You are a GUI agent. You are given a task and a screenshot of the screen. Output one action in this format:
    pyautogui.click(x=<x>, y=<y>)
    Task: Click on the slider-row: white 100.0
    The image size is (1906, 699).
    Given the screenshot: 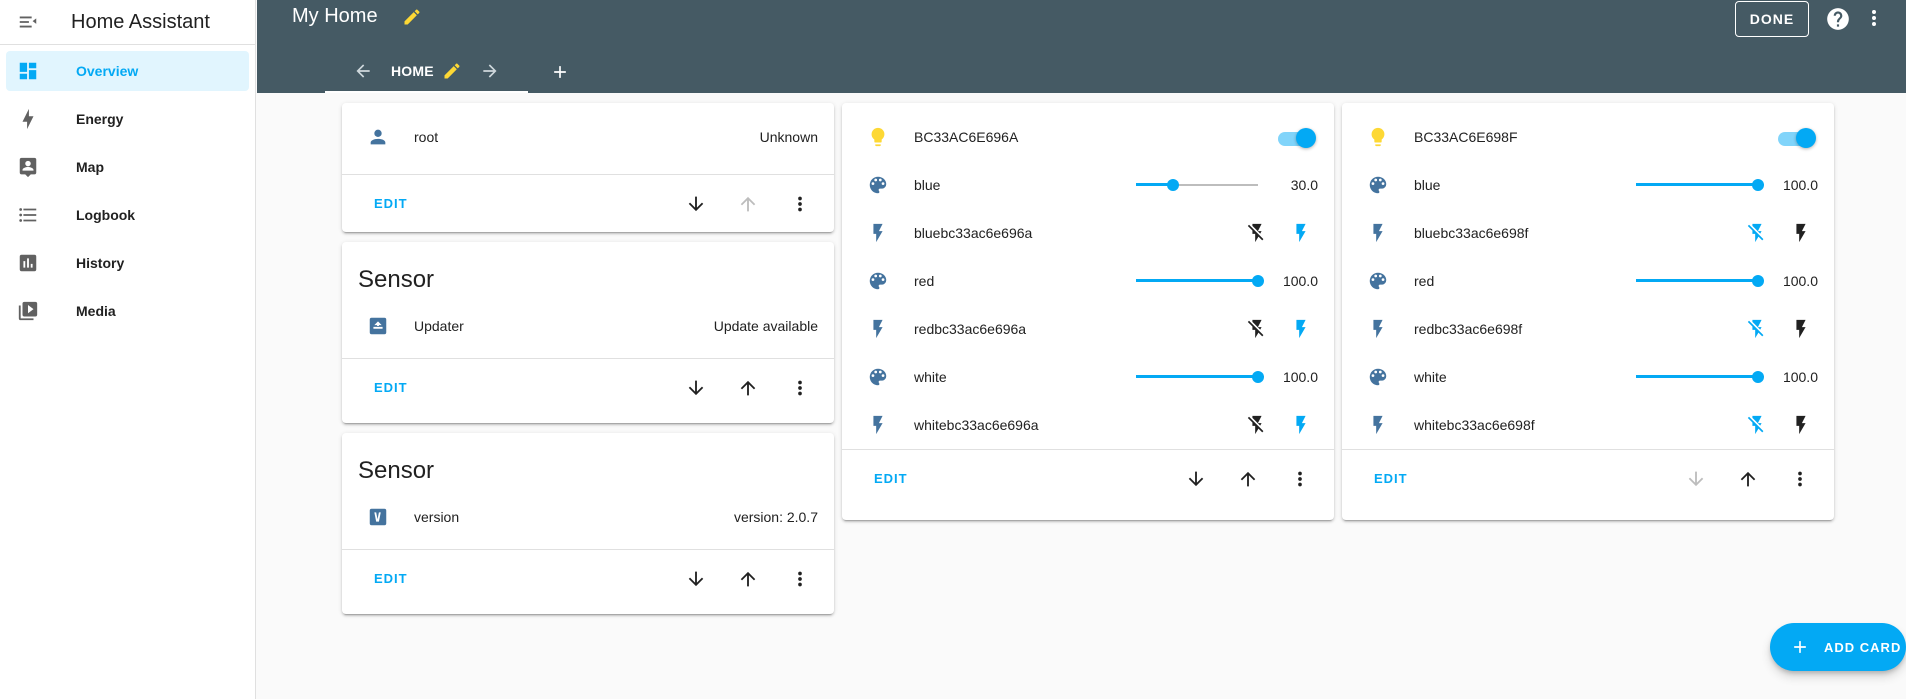 What is the action you would take?
    pyautogui.click(x=1088, y=377)
    